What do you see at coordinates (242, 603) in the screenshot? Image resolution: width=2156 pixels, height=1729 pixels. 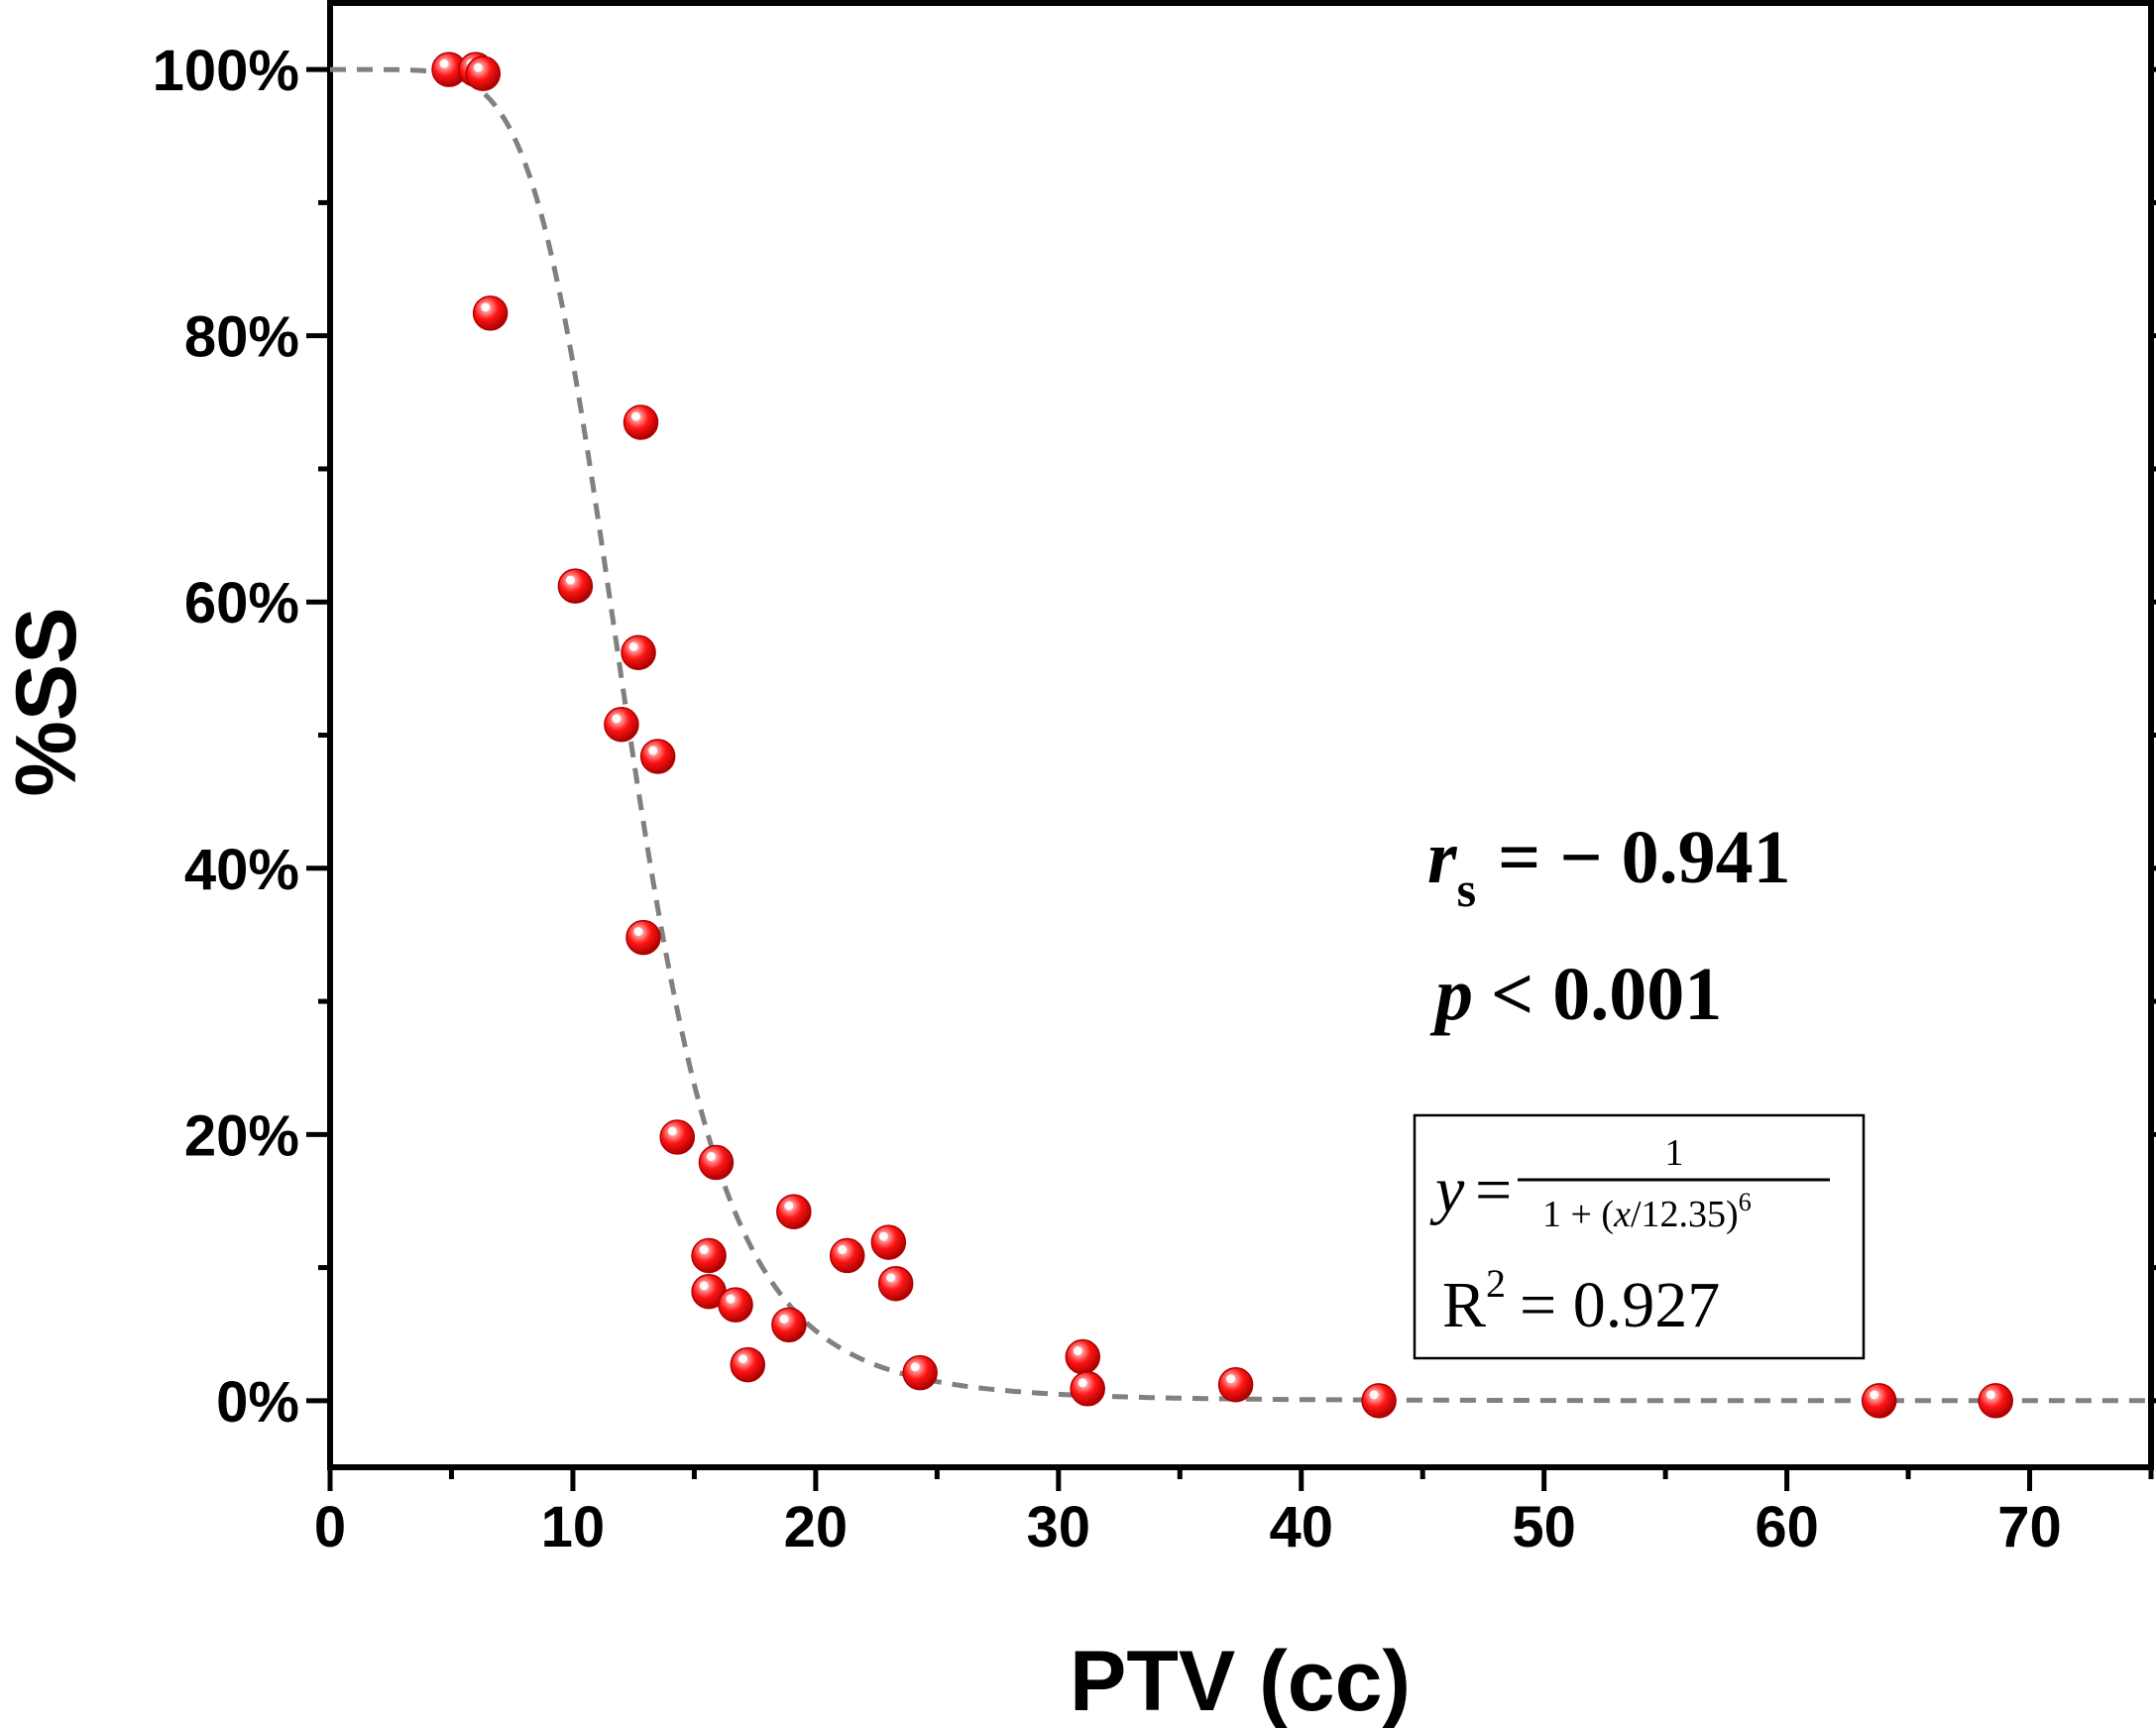 I see `y-tick-label: 60%` at bounding box center [242, 603].